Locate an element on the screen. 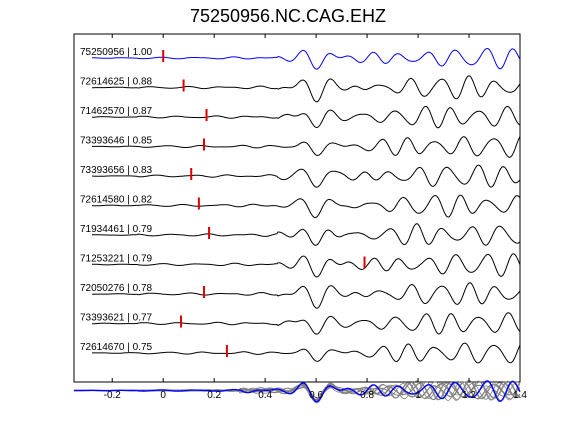 The height and width of the screenshot is (432, 576). trace-label-5: 72614580 | 0.82 is located at coordinates (116, 200).